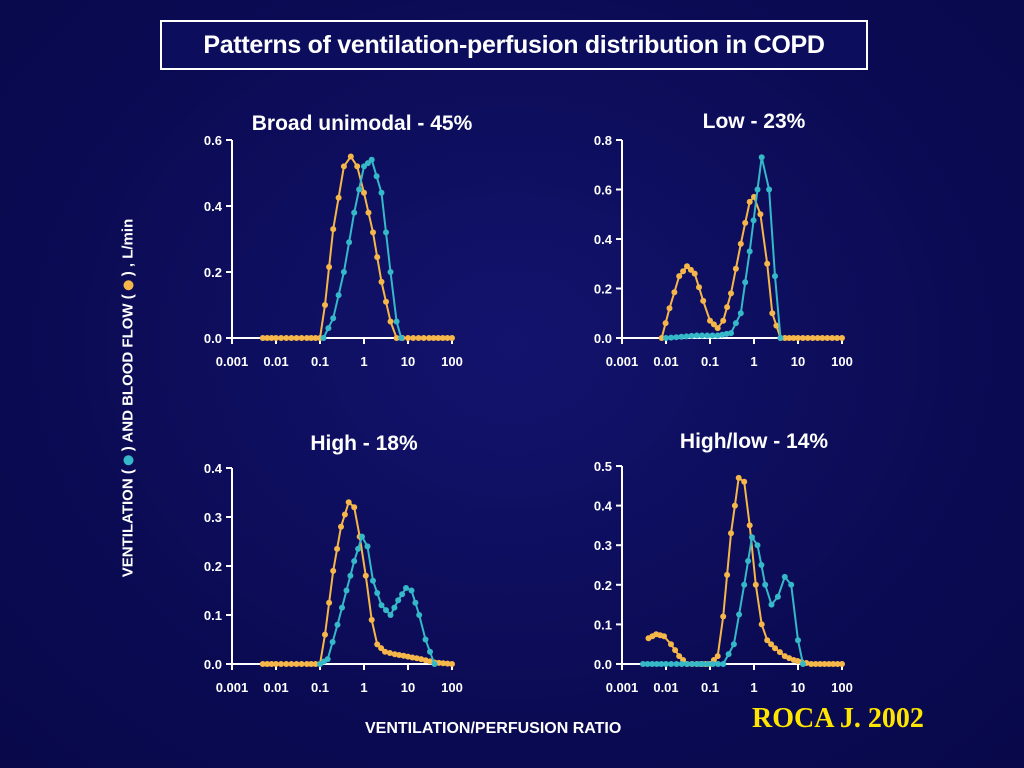  I want to click on blood-flow-series, so click(745, 570).